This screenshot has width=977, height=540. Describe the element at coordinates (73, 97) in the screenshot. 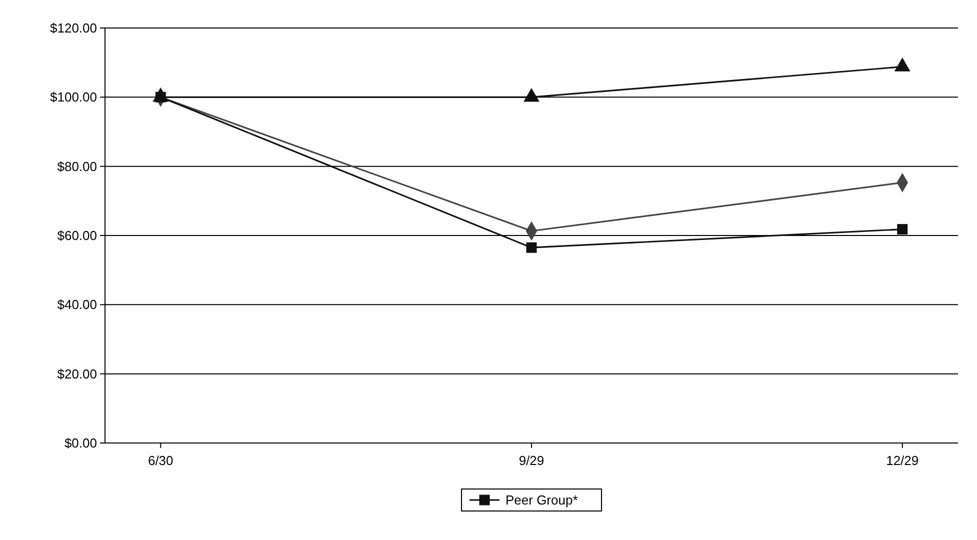

I see `y-tick-label: $100.00` at that location.